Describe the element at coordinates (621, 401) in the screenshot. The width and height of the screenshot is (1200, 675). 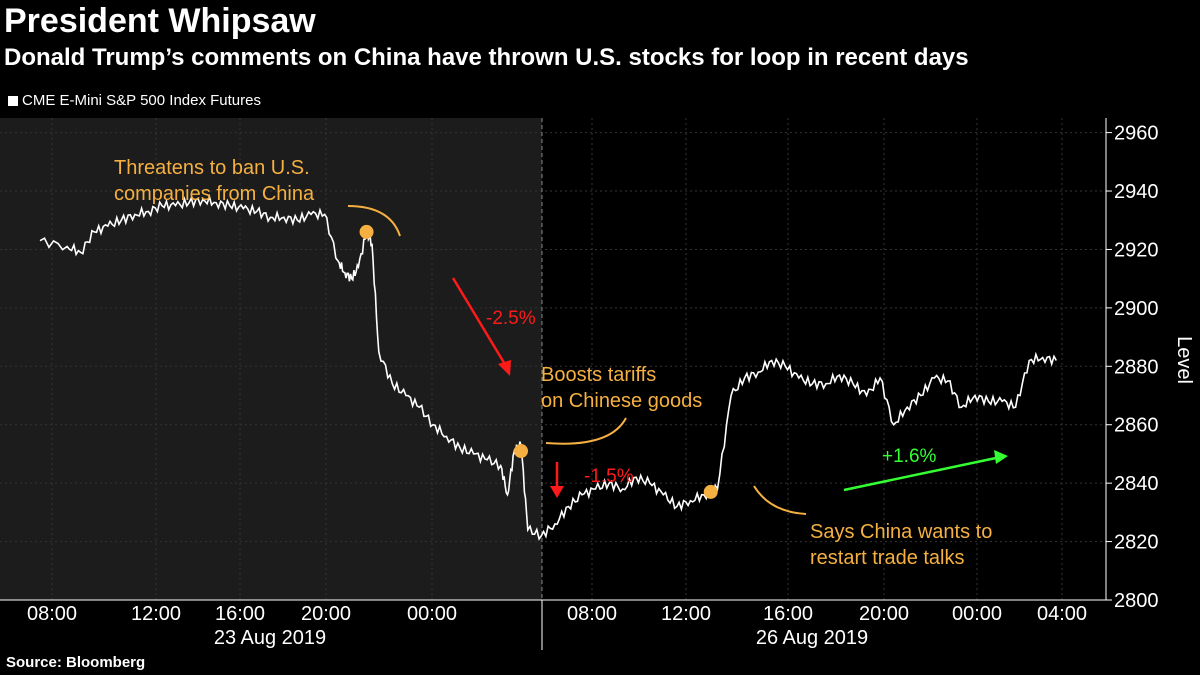
I see `annotation-tariffs-line2: on Chinese goods` at that location.